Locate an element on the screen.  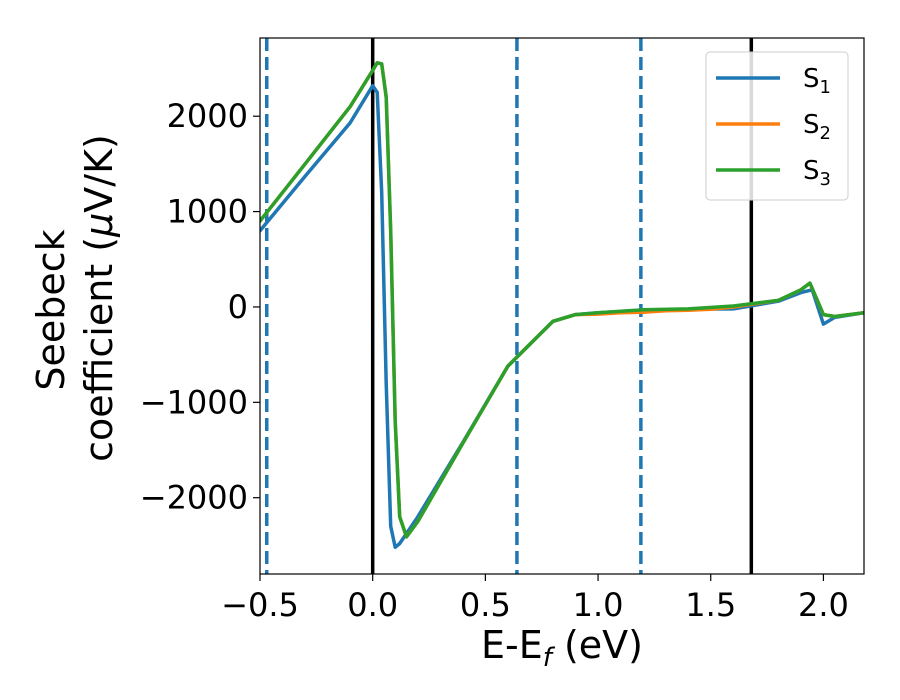
legend: S1 S2 S3 is located at coordinates (777, 126).